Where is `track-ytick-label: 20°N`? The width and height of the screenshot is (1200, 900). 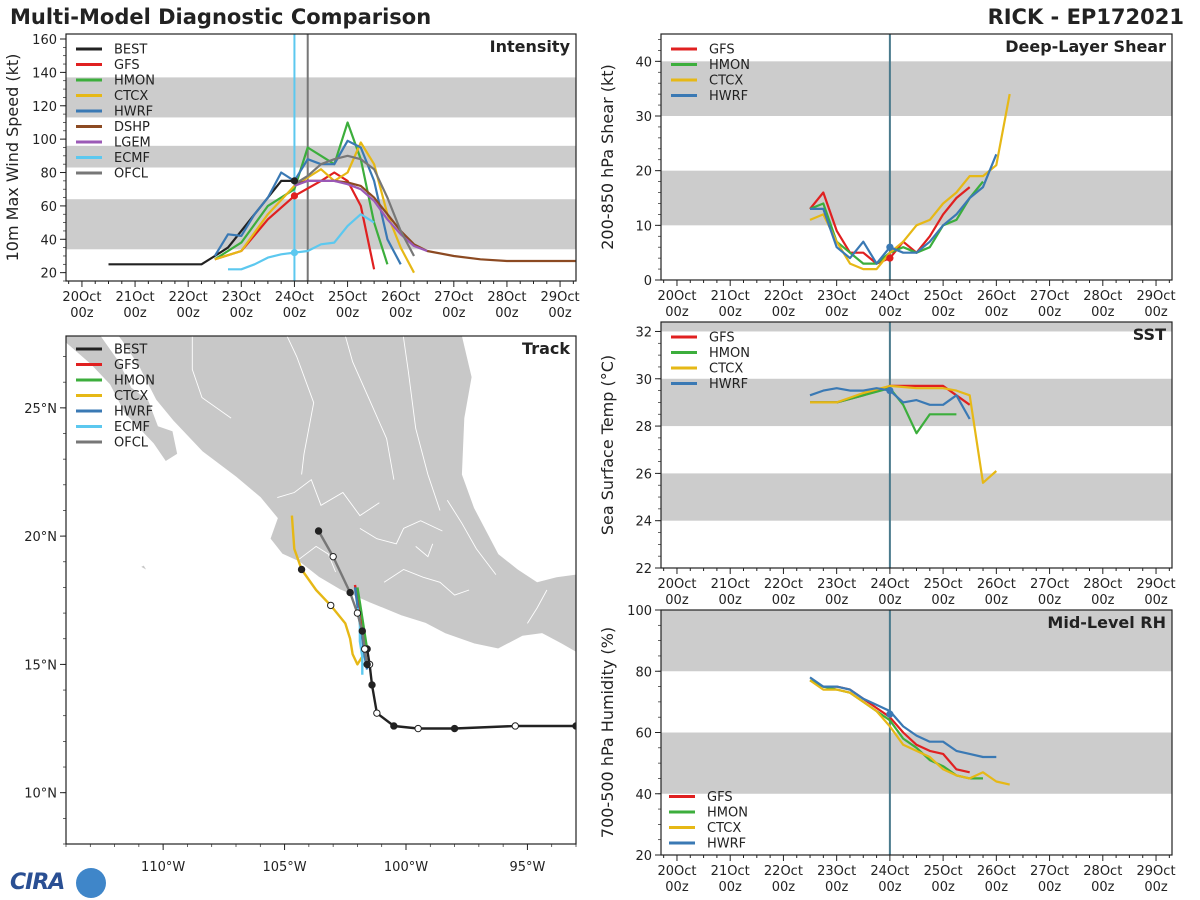 track-ytick-label: 20°N is located at coordinates (40, 537).